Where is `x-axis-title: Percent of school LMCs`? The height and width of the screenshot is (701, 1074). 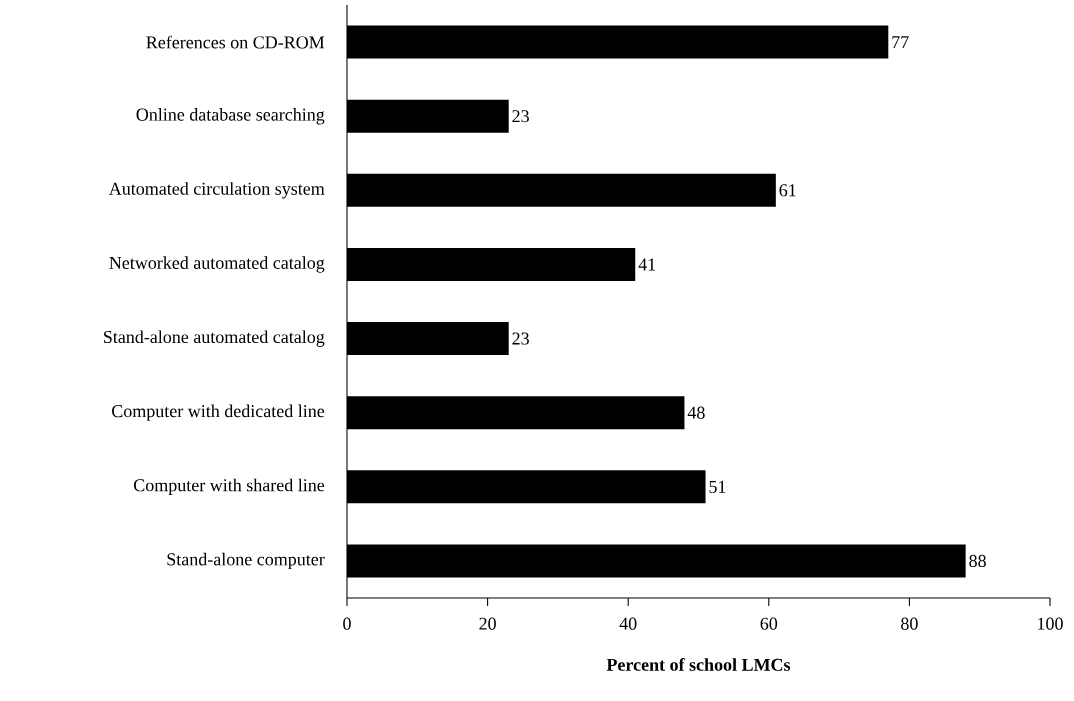 x-axis-title: Percent of school LMCs is located at coordinates (698, 664).